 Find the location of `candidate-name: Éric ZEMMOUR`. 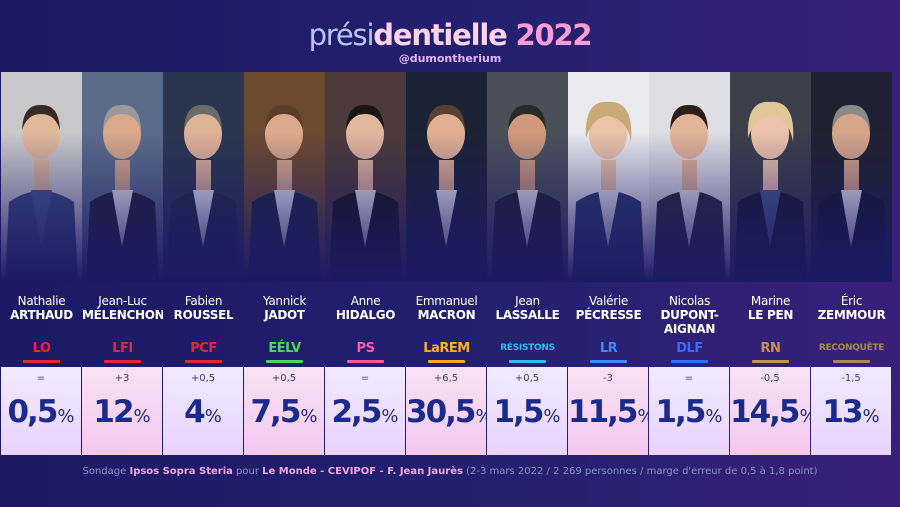

candidate-name: Éric ZEMMOUR is located at coordinates (851, 308).